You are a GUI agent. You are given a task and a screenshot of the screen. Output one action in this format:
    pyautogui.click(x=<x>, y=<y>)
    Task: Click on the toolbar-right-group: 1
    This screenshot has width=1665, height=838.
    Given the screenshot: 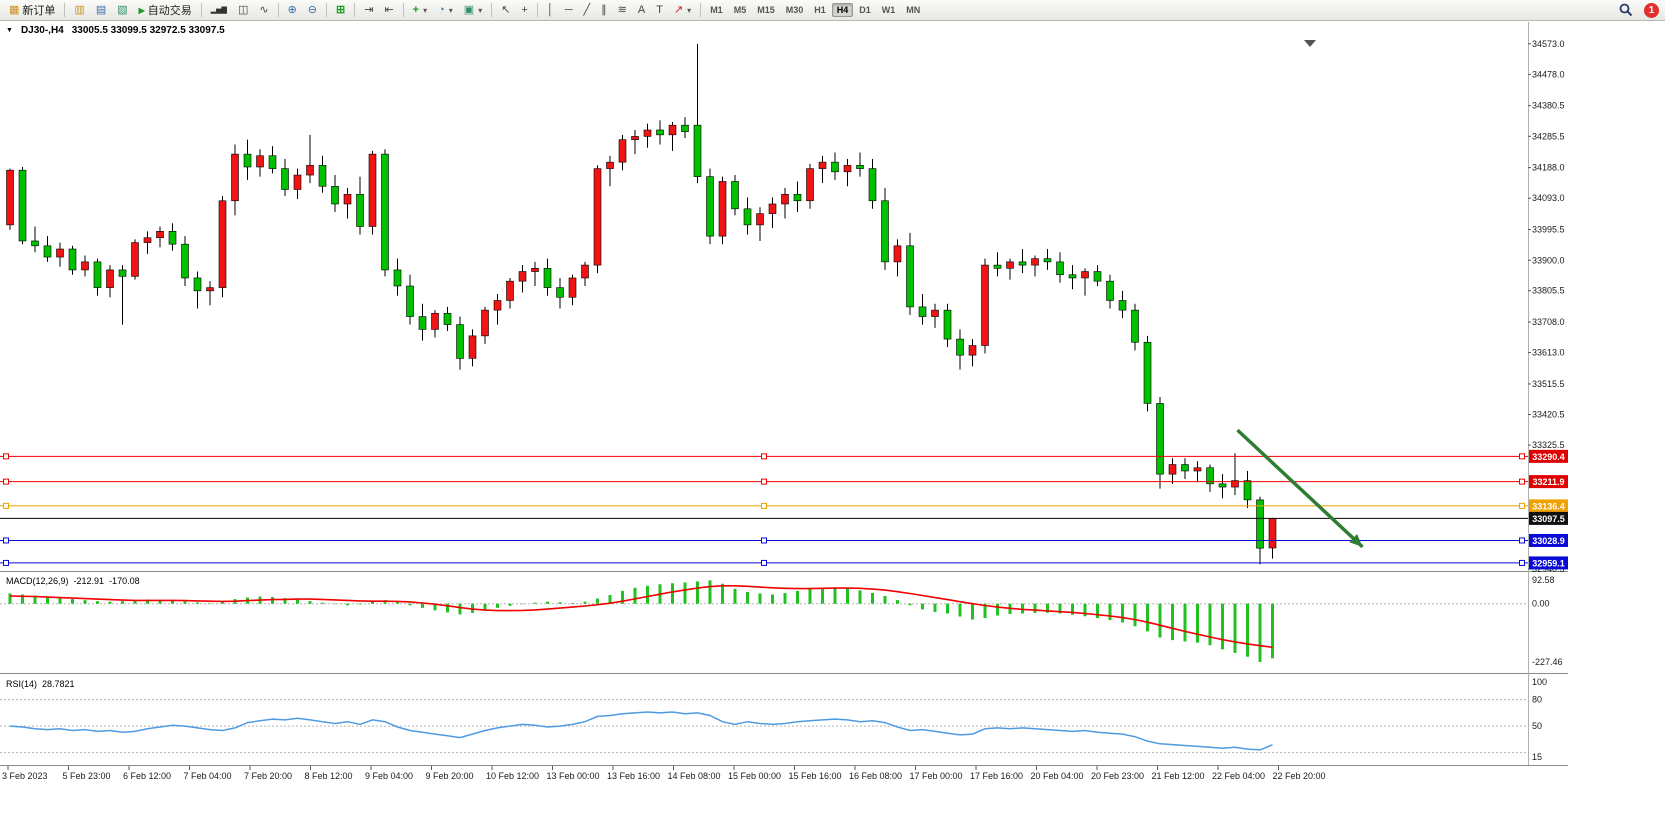 What is the action you would take?
    pyautogui.click(x=1637, y=10)
    